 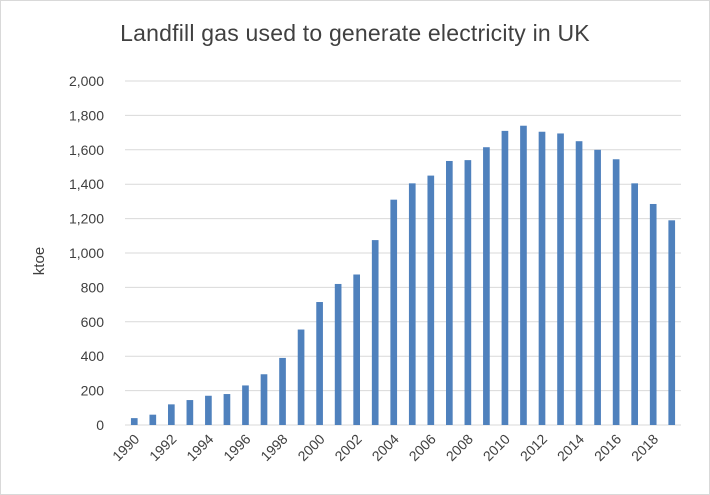 I want to click on x-tick-label: 2002, so click(x=347, y=447).